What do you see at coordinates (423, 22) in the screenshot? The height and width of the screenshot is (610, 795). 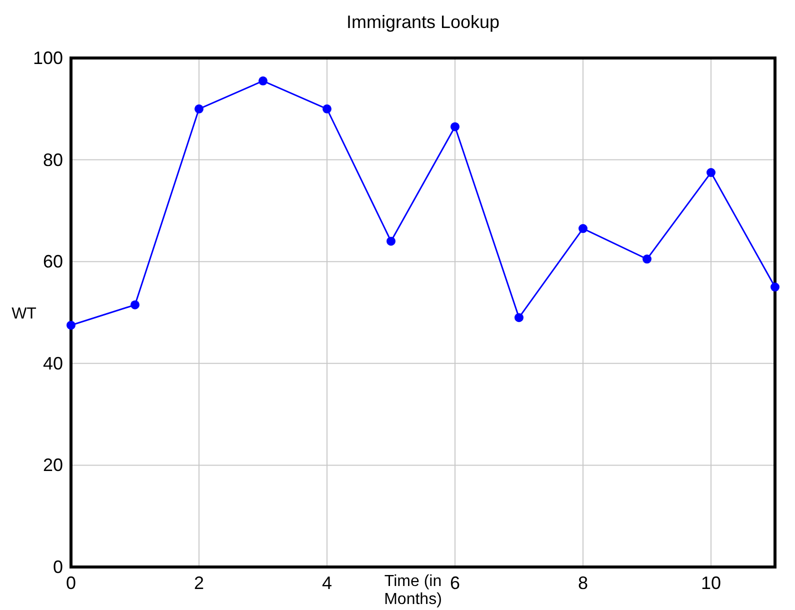 I see `chart-title: Immigrants Lookup` at bounding box center [423, 22].